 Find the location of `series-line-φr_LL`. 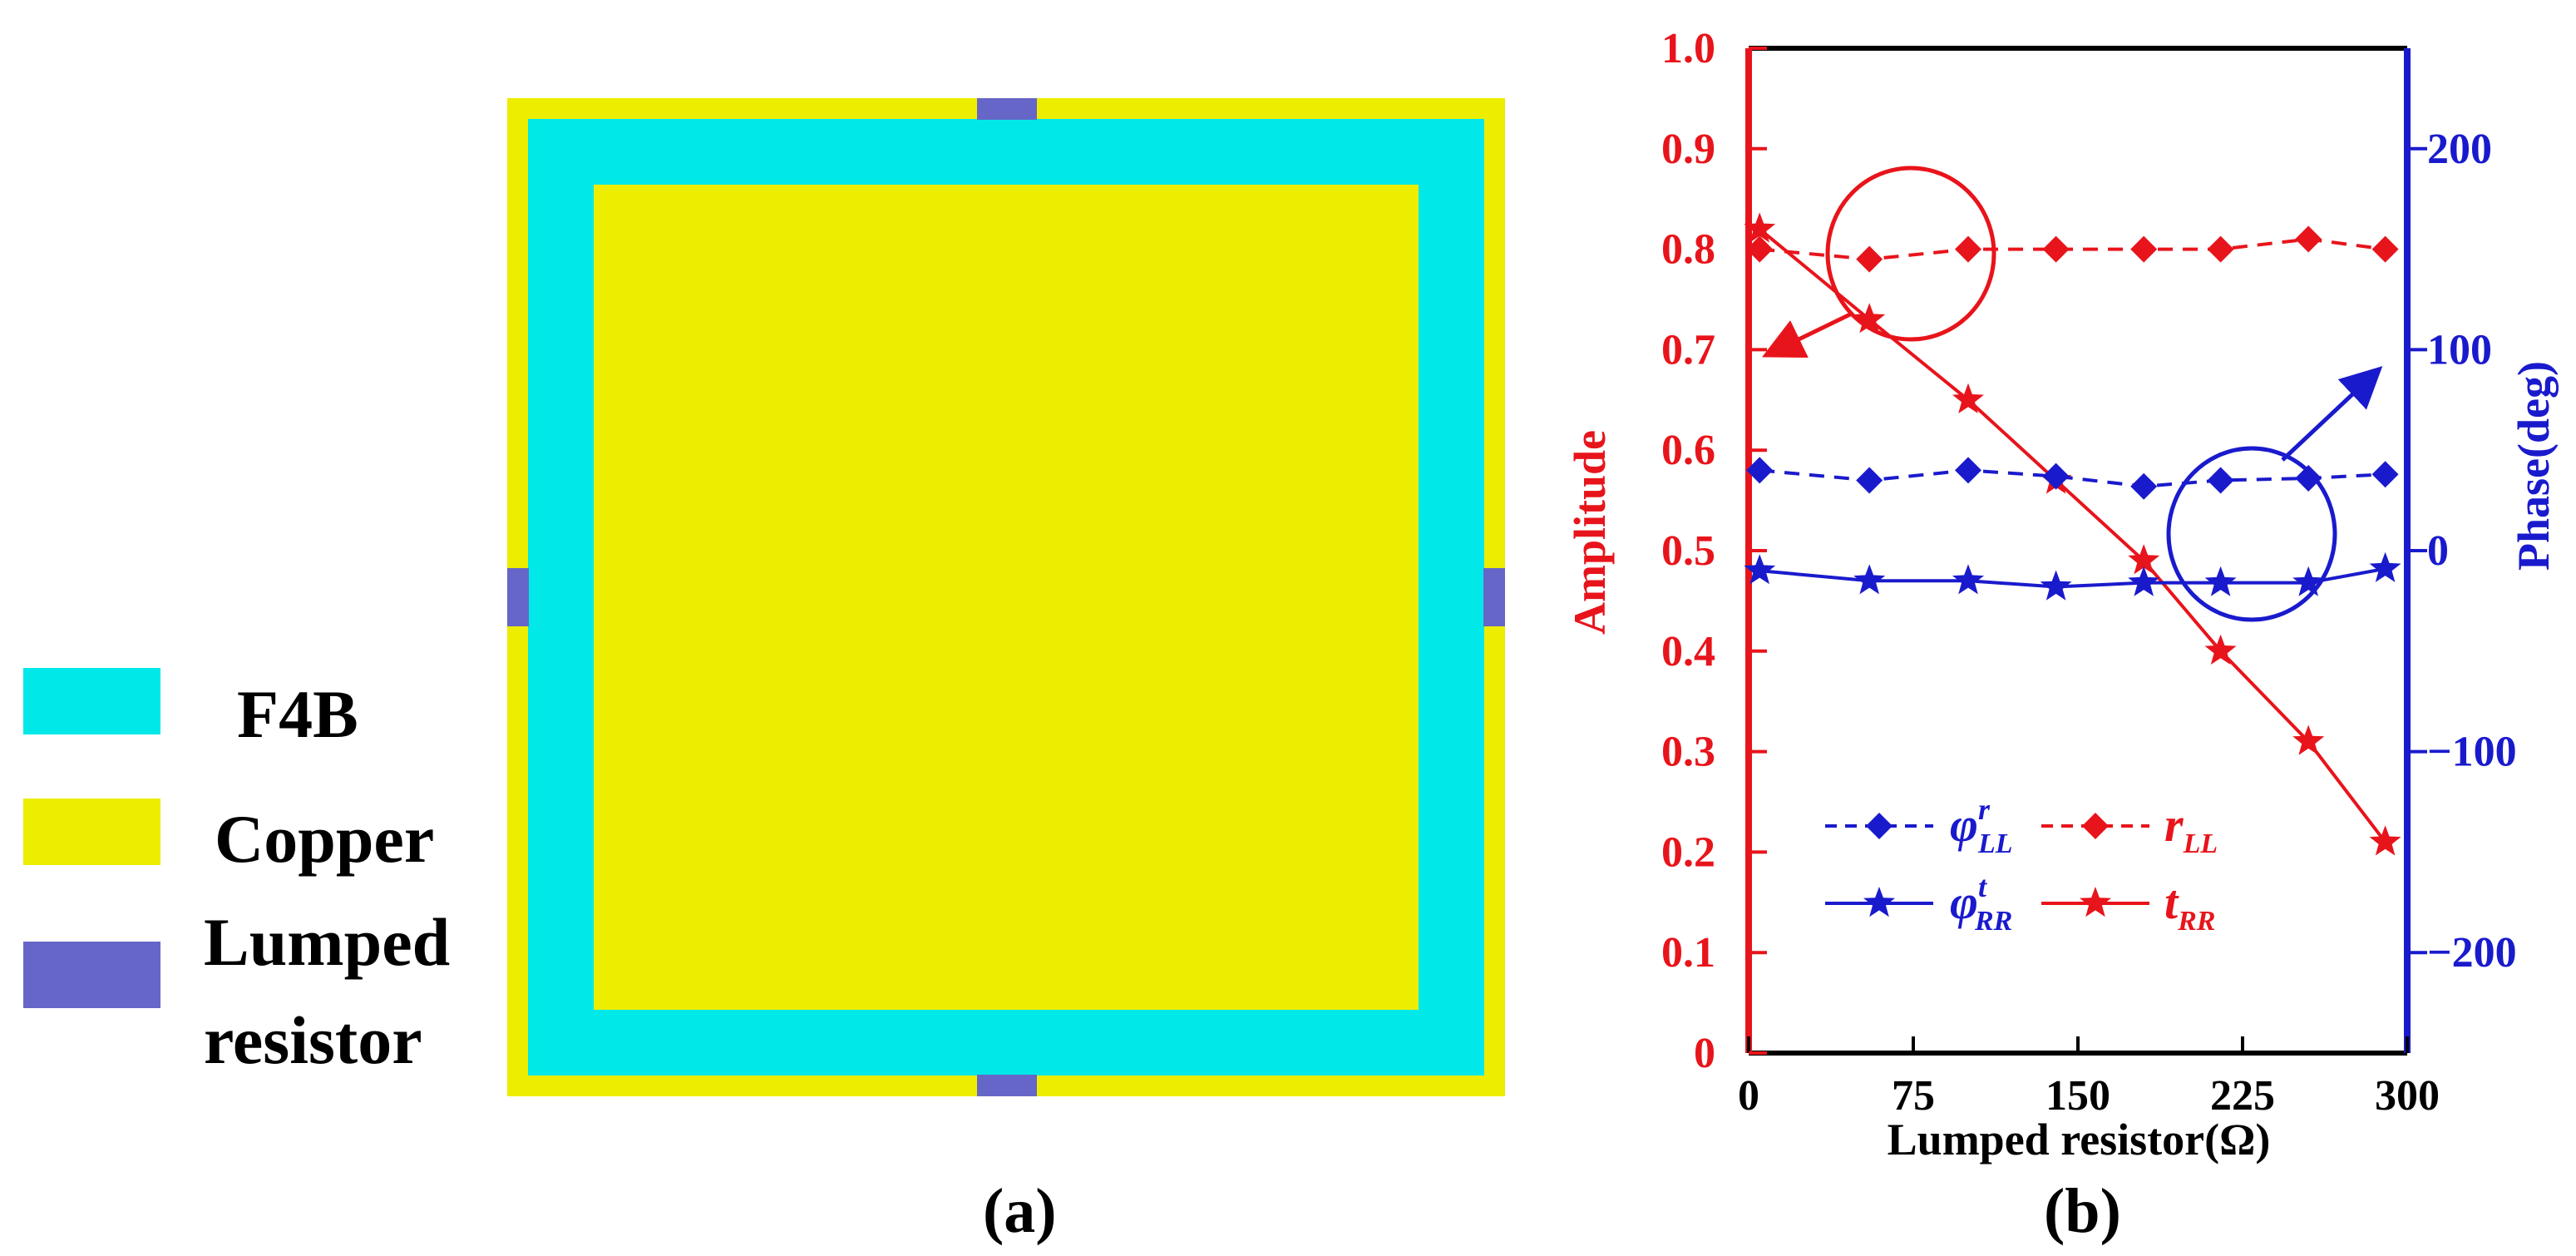

series-line-φr_LL is located at coordinates (2072, 478).